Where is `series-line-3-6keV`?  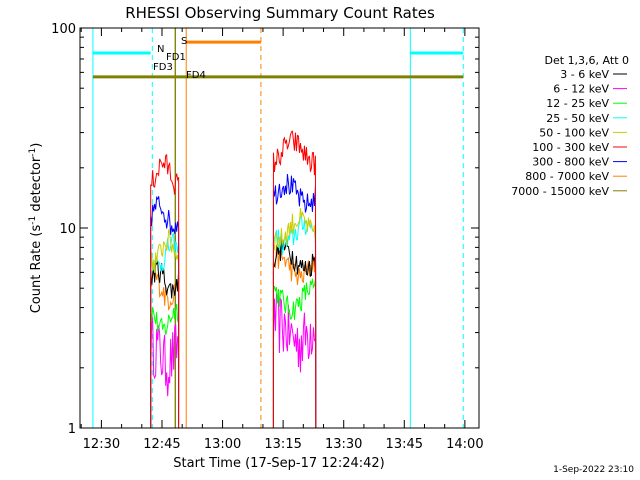 series-line-3-6keV is located at coordinates (165, 343).